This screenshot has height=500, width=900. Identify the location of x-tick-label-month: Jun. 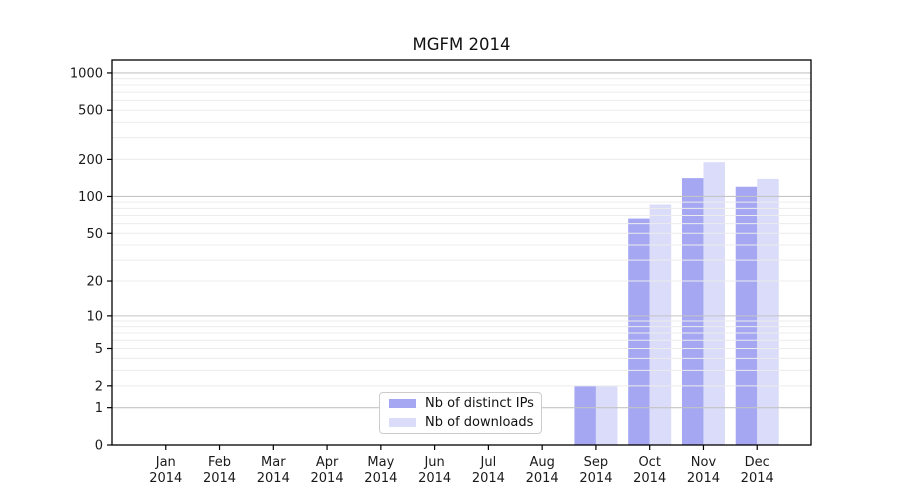
(433, 462).